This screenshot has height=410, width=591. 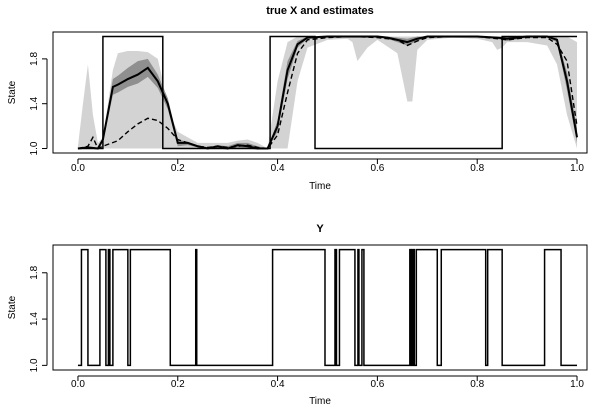 I want to click on top-y-tick-label: 1.4, so click(x=34, y=103).